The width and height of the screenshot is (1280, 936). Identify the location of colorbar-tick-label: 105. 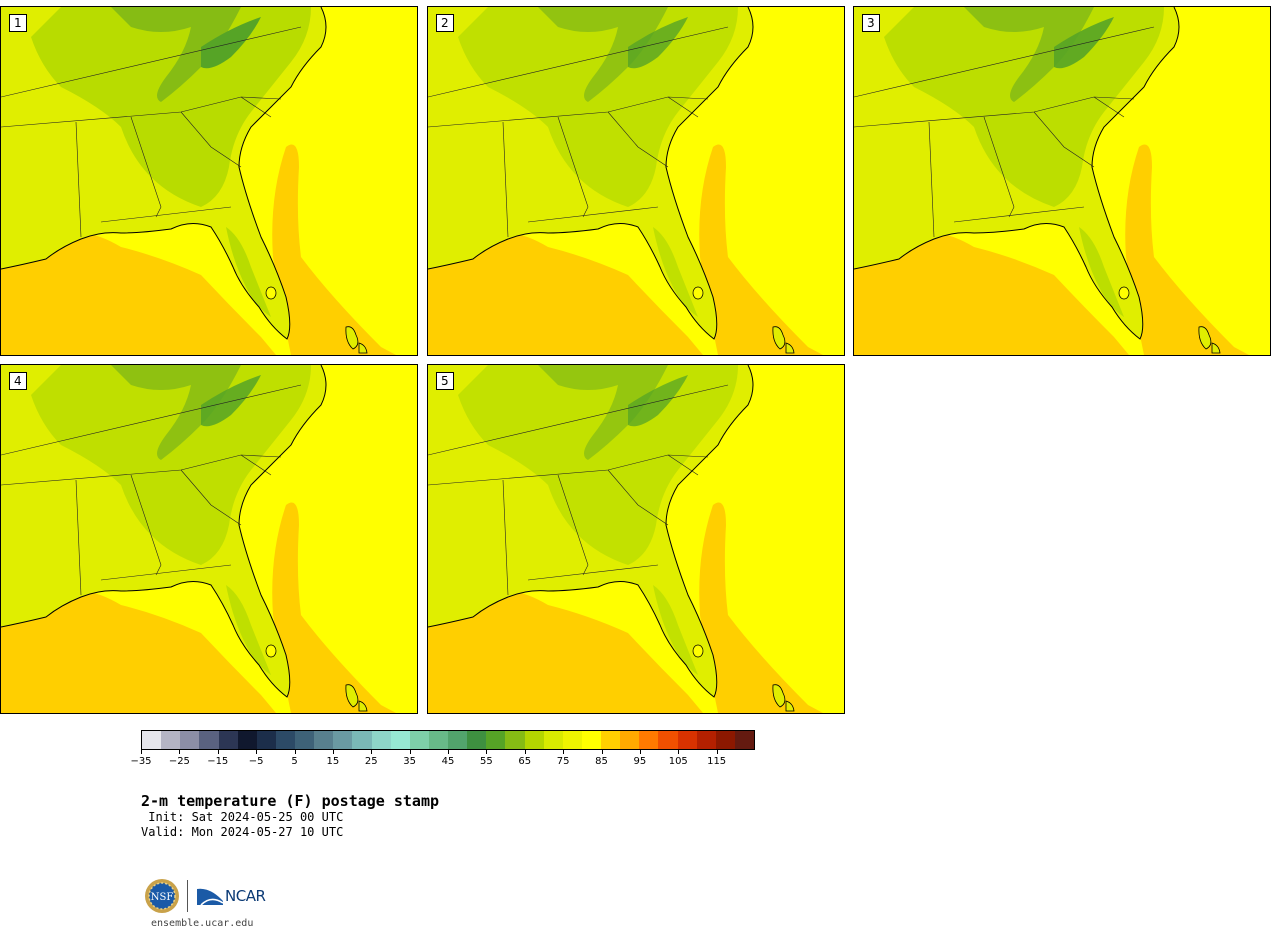
(678, 761).